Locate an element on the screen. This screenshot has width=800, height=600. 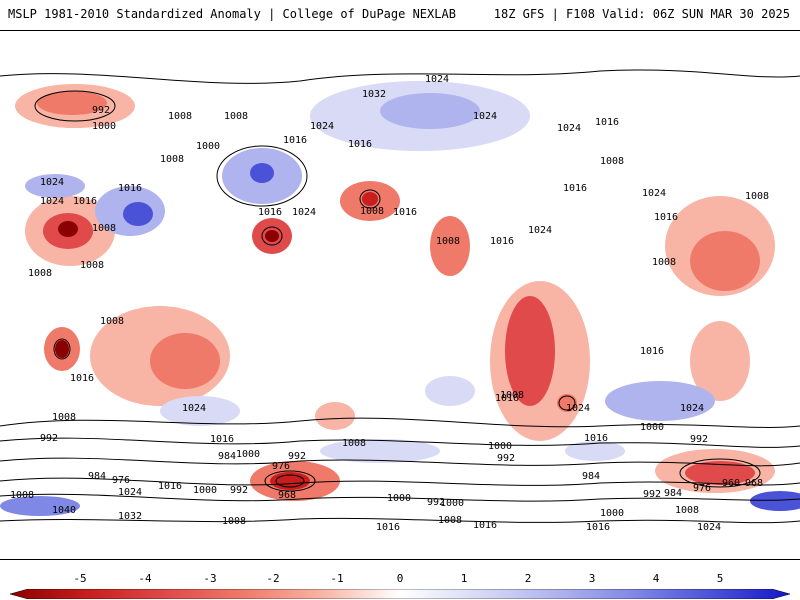
colorbar-tick: -1 is located at coordinates (337, 578).